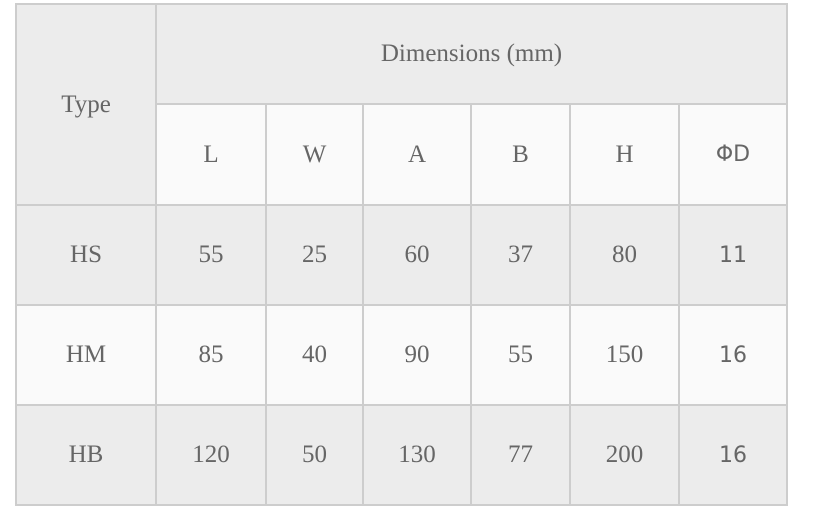 The image size is (828, 506). I want to click on column-header-h: H, so click(624, 154).